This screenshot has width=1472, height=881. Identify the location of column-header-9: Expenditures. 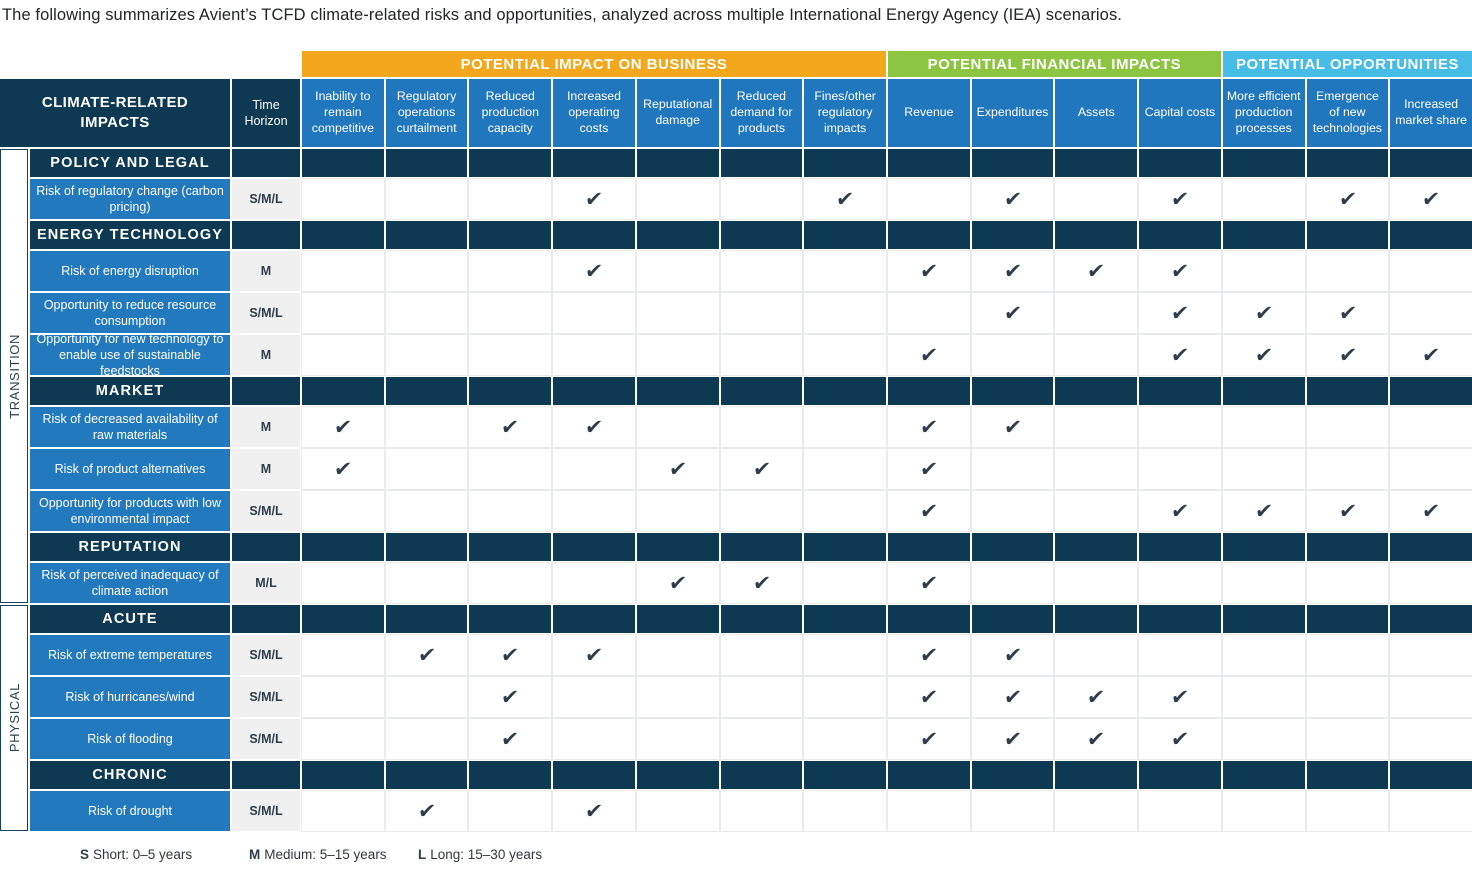
(1012, 113).